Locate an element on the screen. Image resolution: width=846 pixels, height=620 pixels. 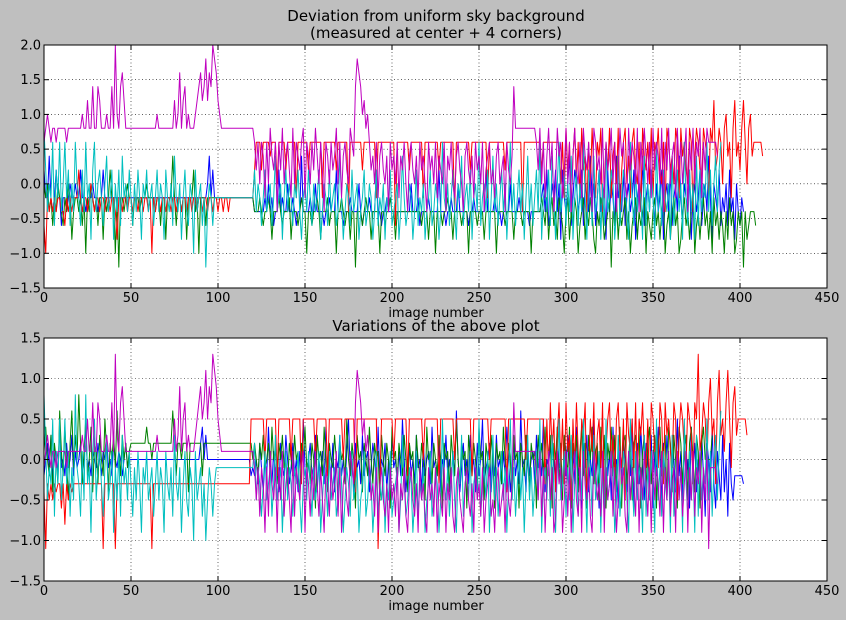
deviation-x-tick-label: 150 is located at coordinates (305, 298).